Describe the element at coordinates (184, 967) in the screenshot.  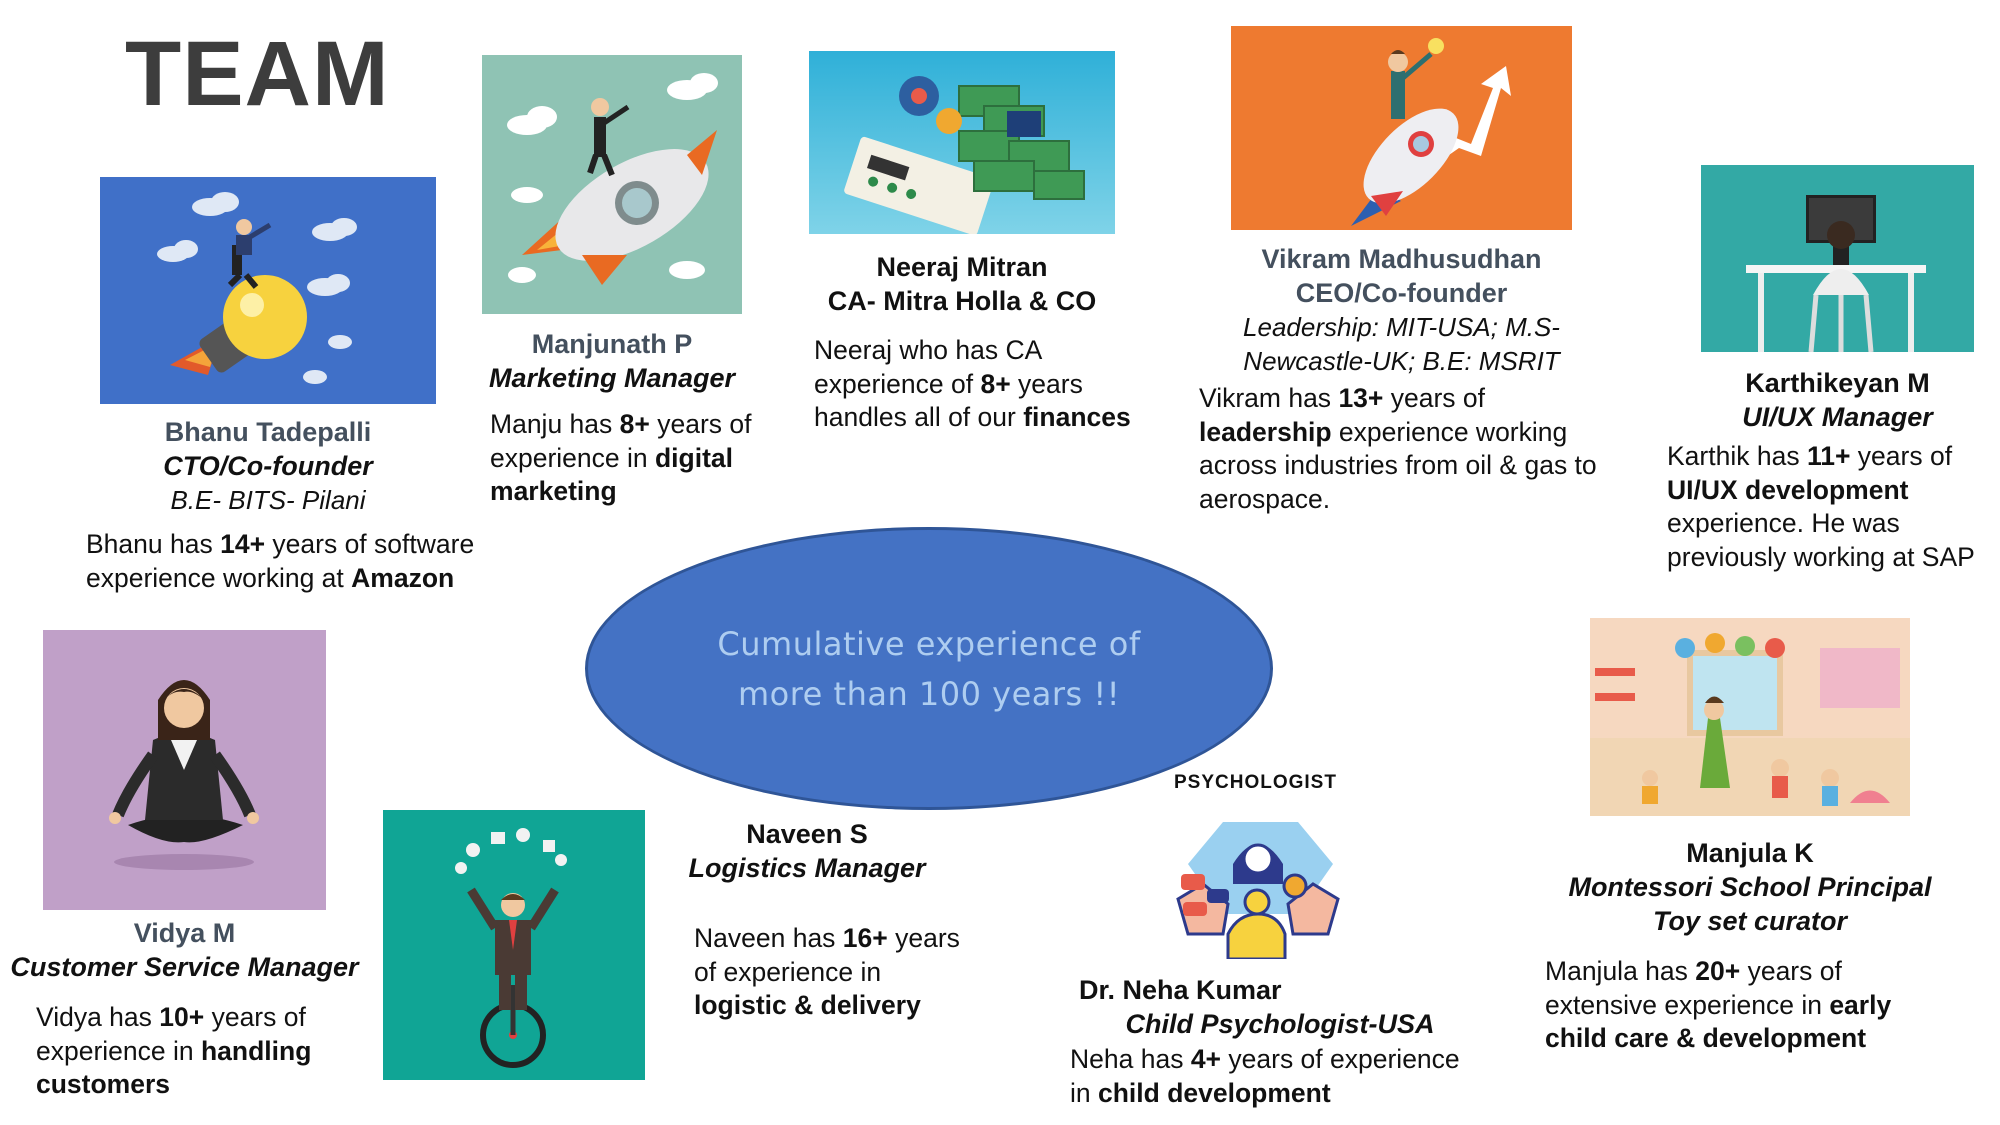
I see `vidya-role: Customer Service Manager` at that location.